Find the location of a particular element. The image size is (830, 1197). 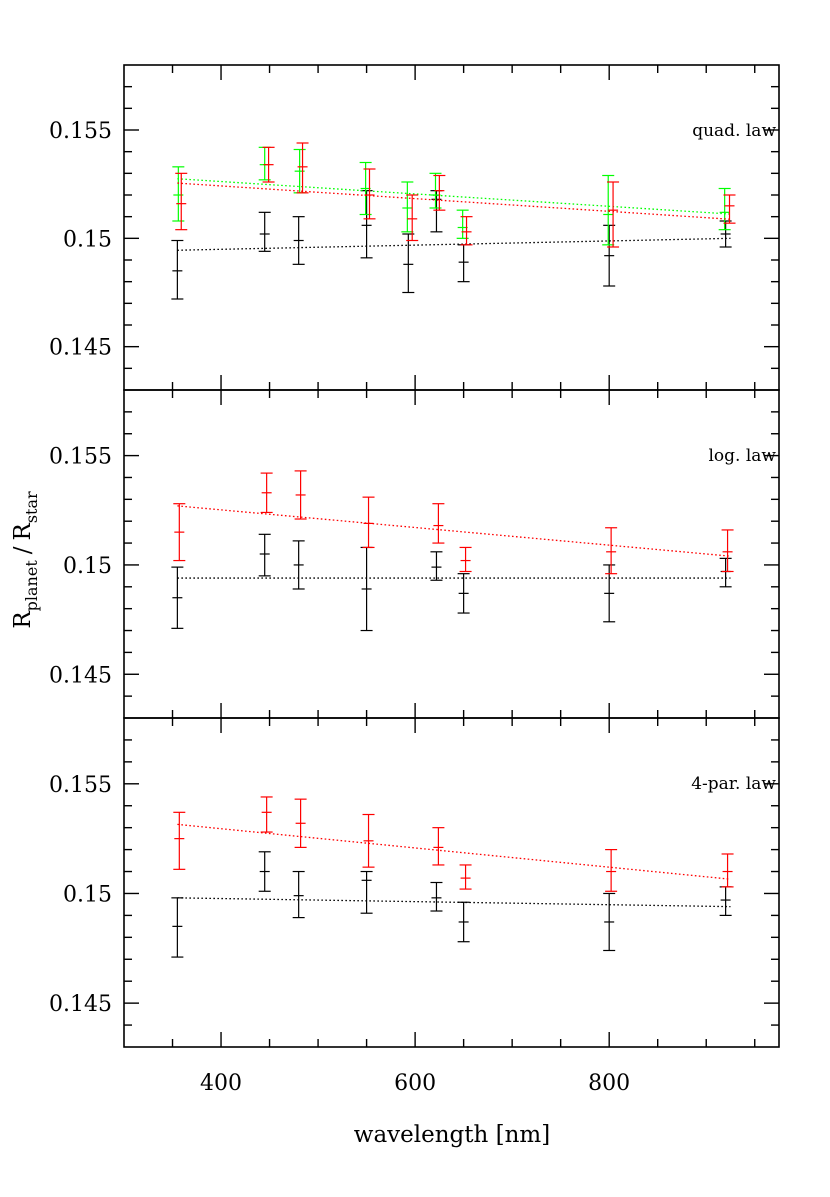

panel-label: 4-par. law is located at coordinates (733, 784).